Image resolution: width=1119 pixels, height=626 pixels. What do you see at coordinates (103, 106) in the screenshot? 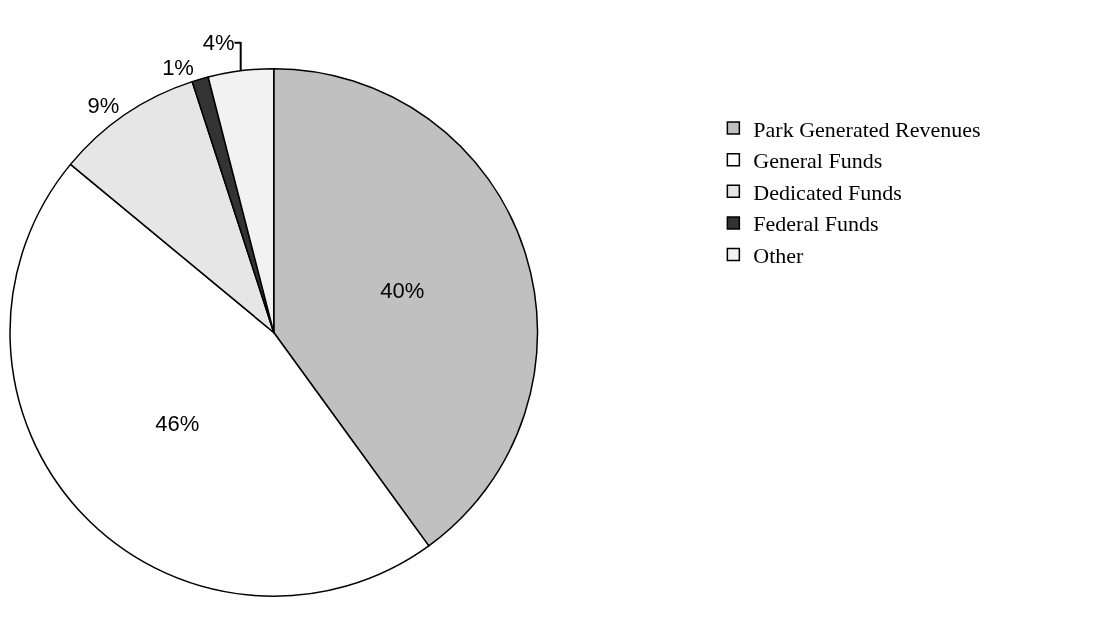
I see `data-label: 9%` at bounding box center [103, 106].